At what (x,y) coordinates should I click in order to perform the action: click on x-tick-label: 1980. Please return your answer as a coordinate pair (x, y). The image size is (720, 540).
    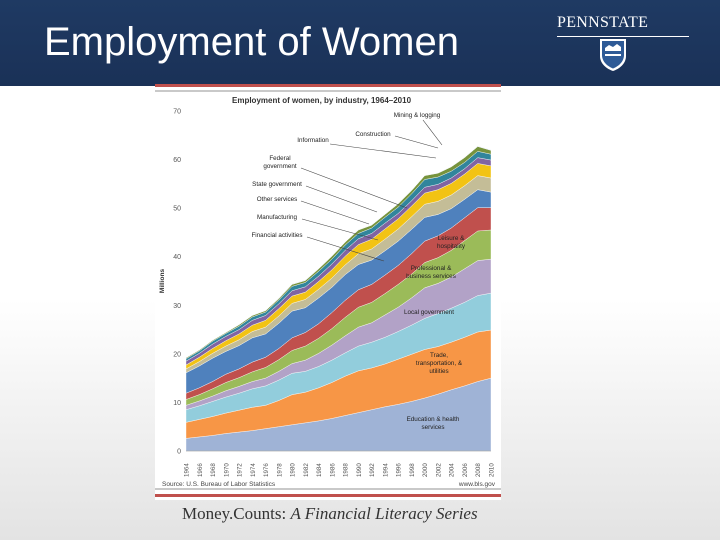
    Looking at the image, I should click on (293, 470).